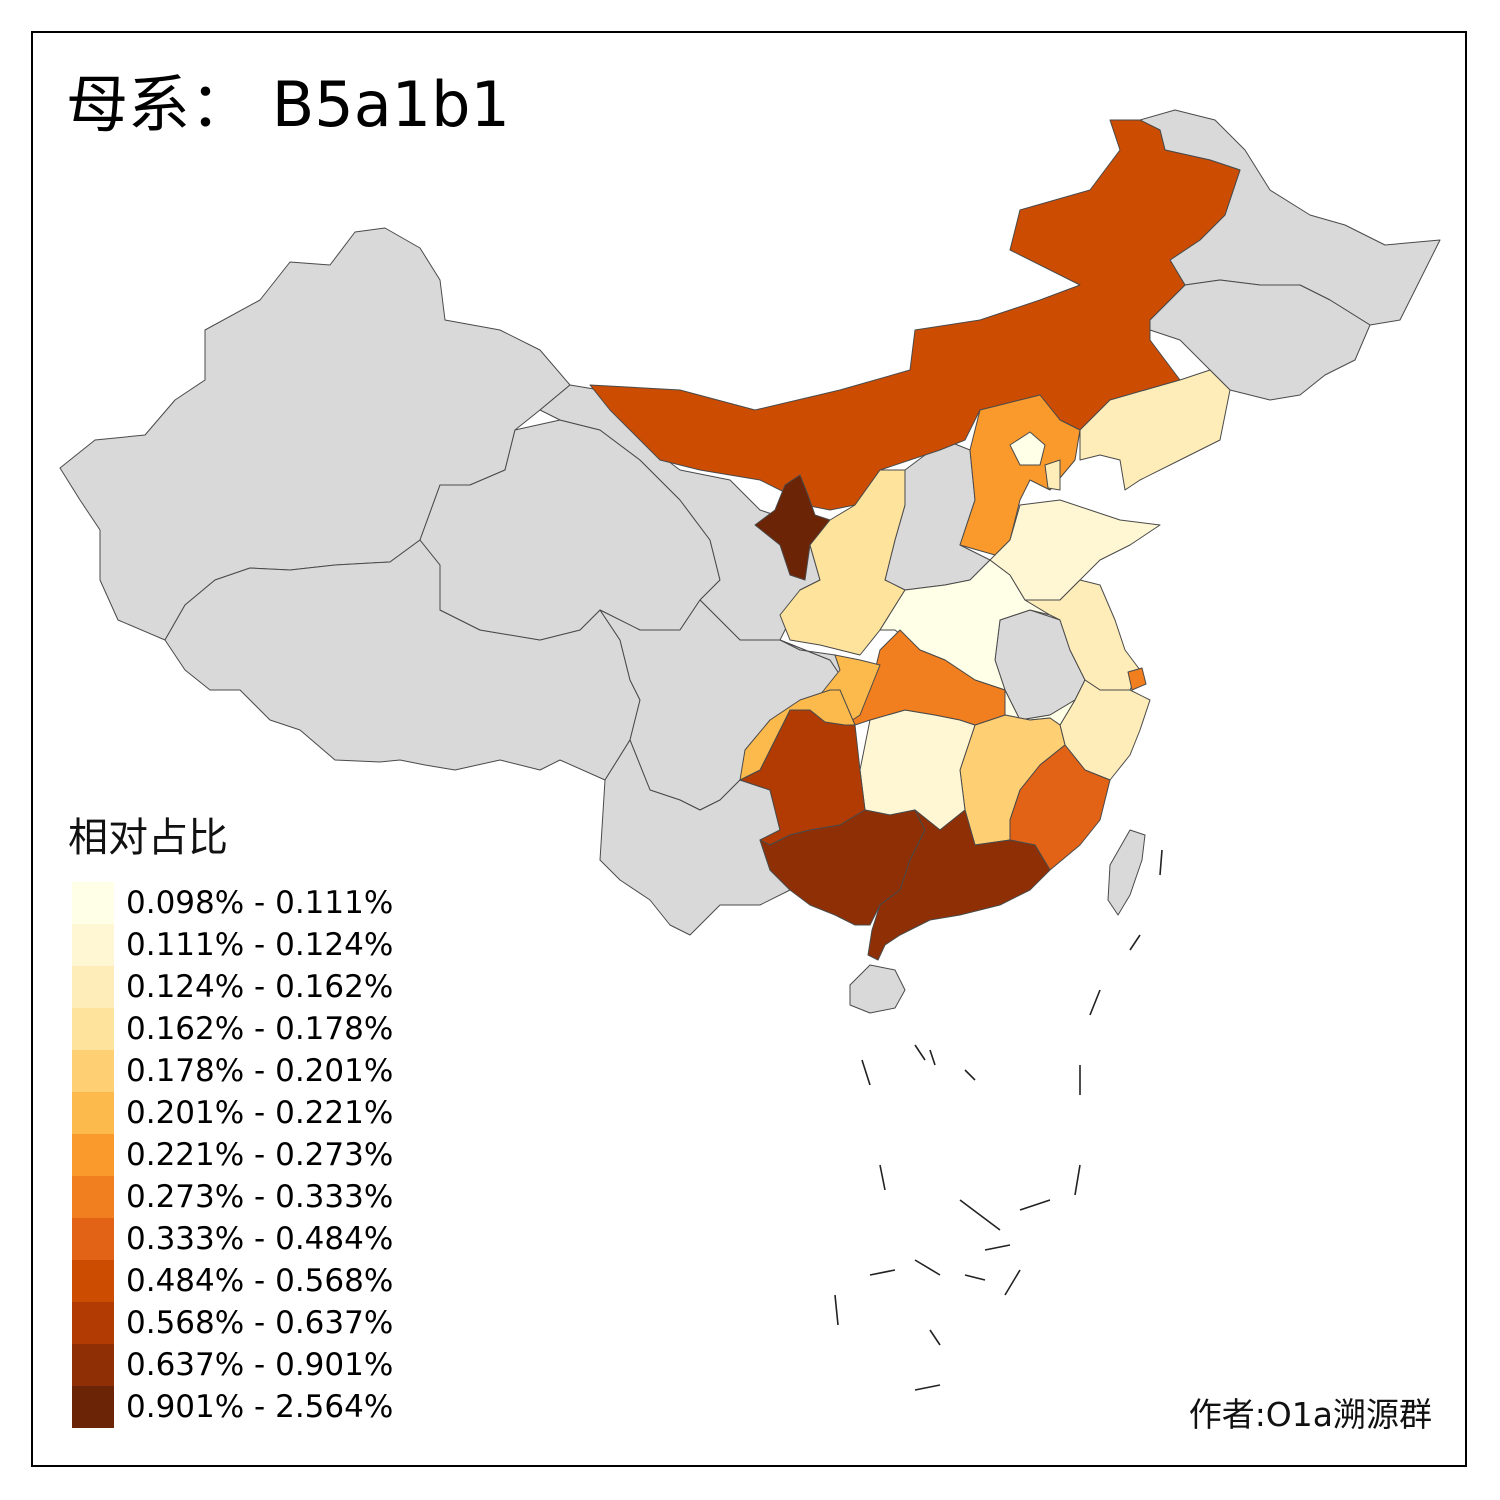 This screenshot has height=1500, width=1500. What do you see at coordinates (877, 989) in the screenshot?
I see `region-hainan` at bounding box center [877, 989].